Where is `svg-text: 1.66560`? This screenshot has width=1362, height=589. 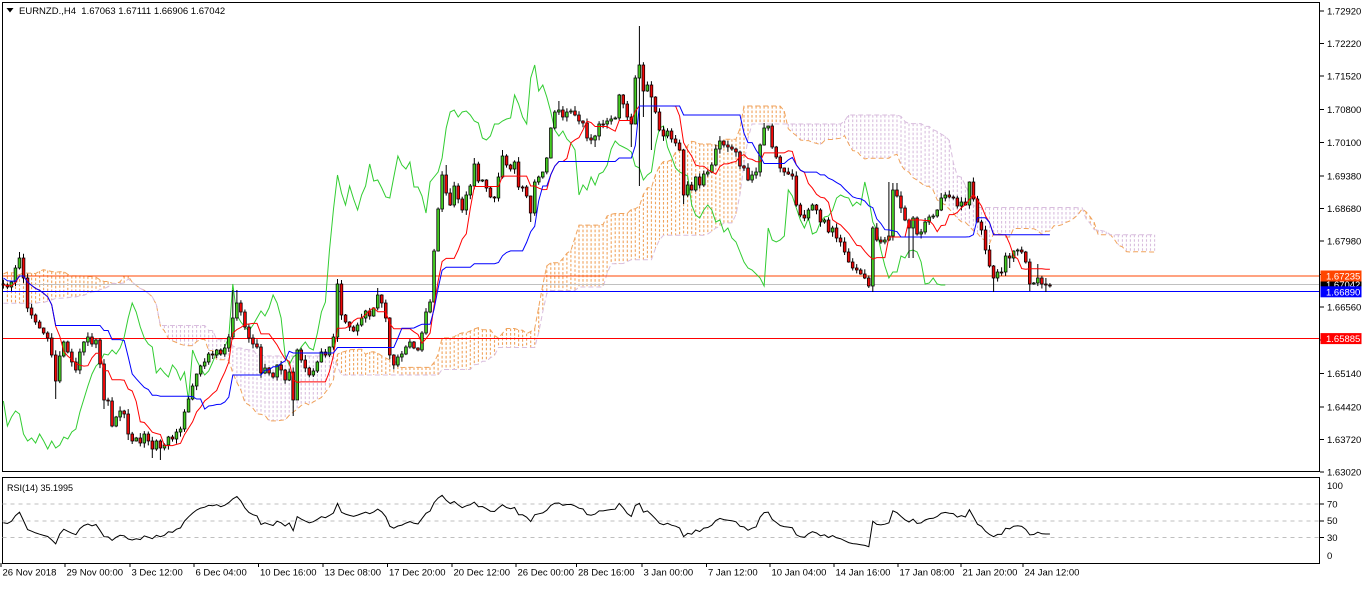 svg-text: 1.66560 is located at coordinates (1344, 308).